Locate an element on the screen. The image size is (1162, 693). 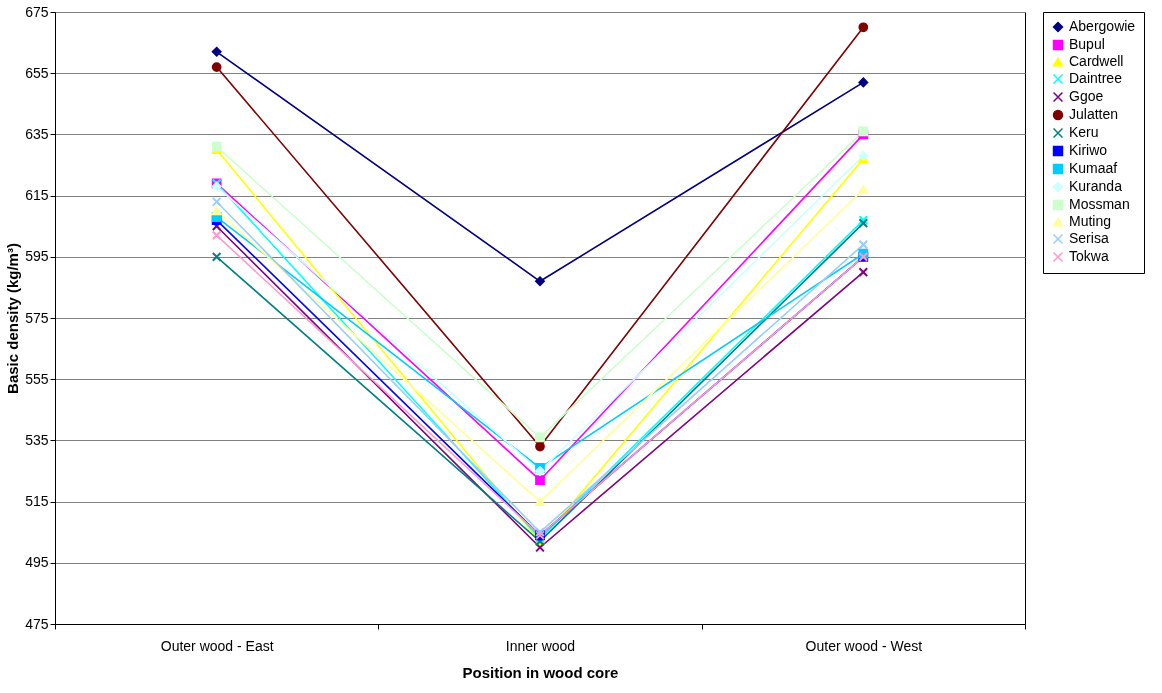
legend-label: Daintree is located at coordinates (1096, 78).